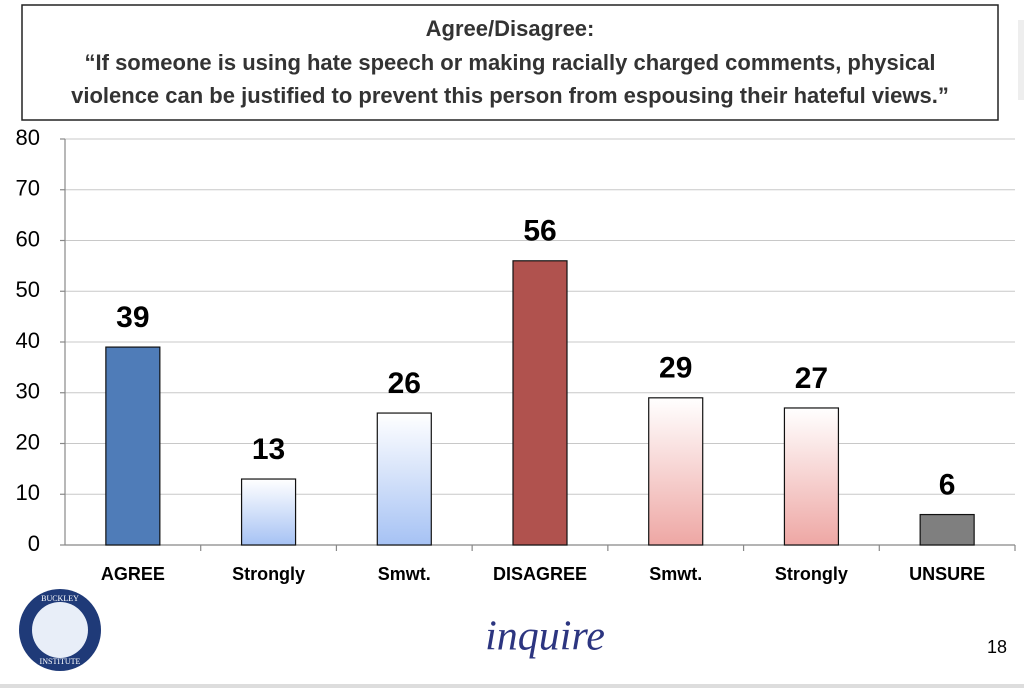 This screenshot has width=1024, height=688. What do you see at coordinates (132, 317) in the screenshot?
I see `value-label: 39` at bounding box center [132, 317].